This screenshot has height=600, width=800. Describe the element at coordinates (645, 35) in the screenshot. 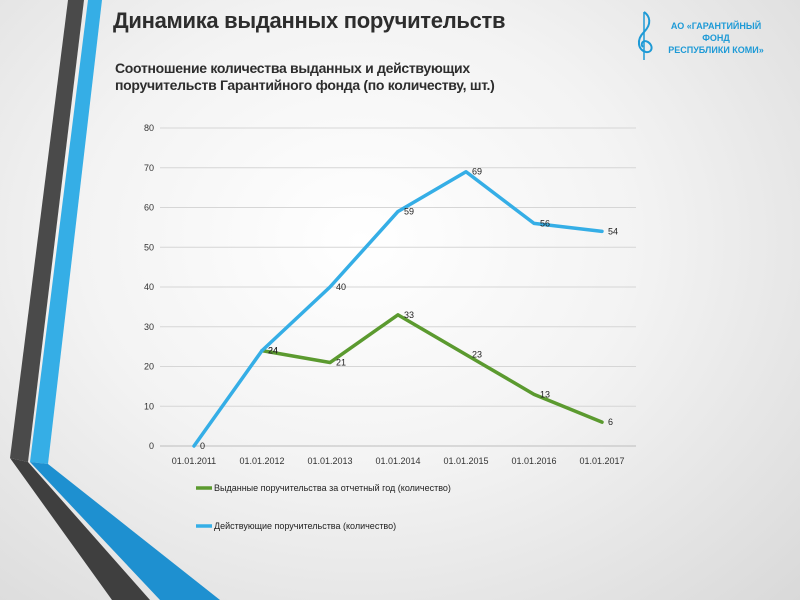

I see `treble-clef-icon` at that location.